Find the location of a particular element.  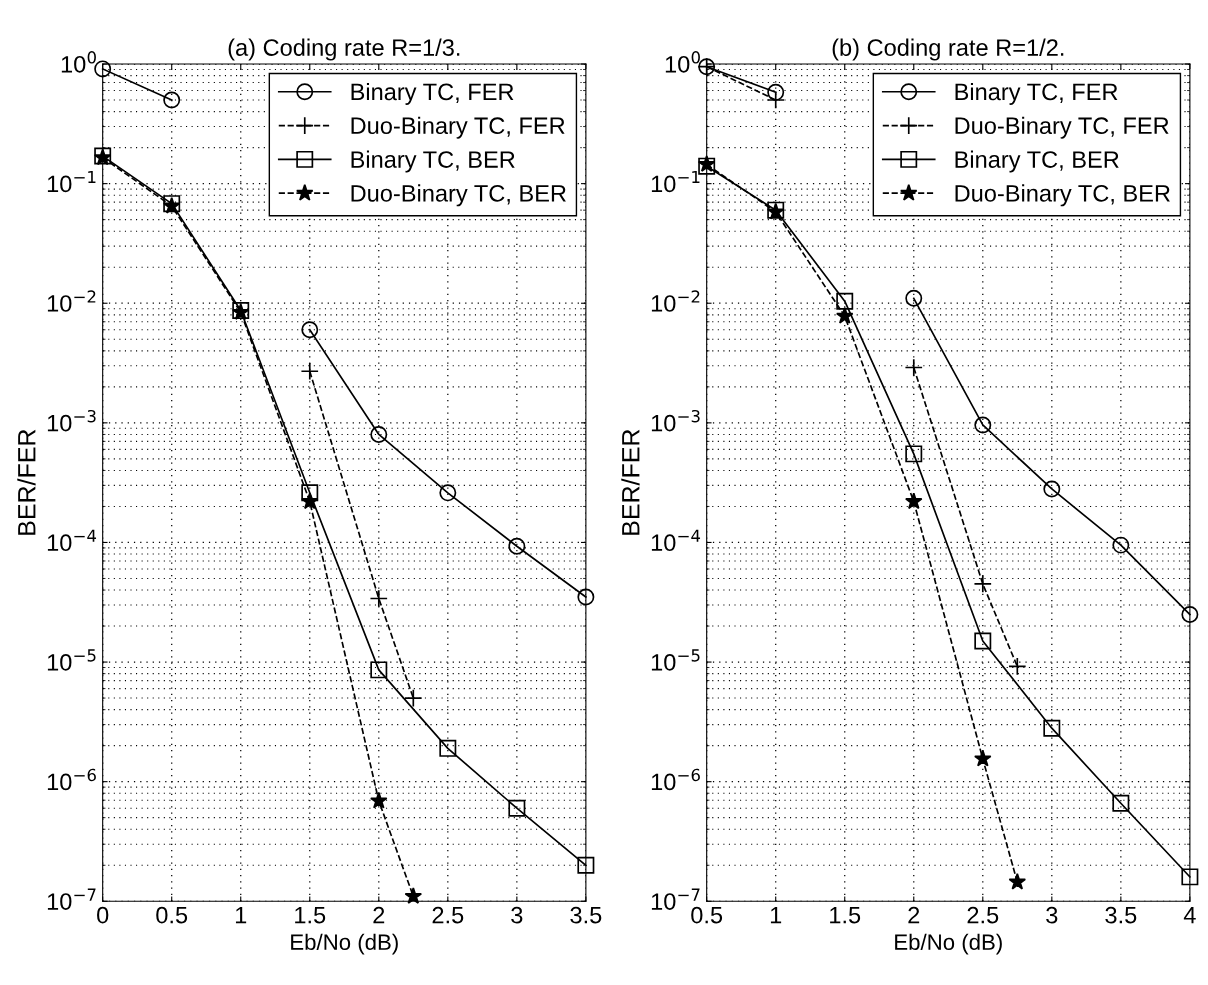

y-tick-label: 10$^{−7}$ is located at coordinates (71, 899).